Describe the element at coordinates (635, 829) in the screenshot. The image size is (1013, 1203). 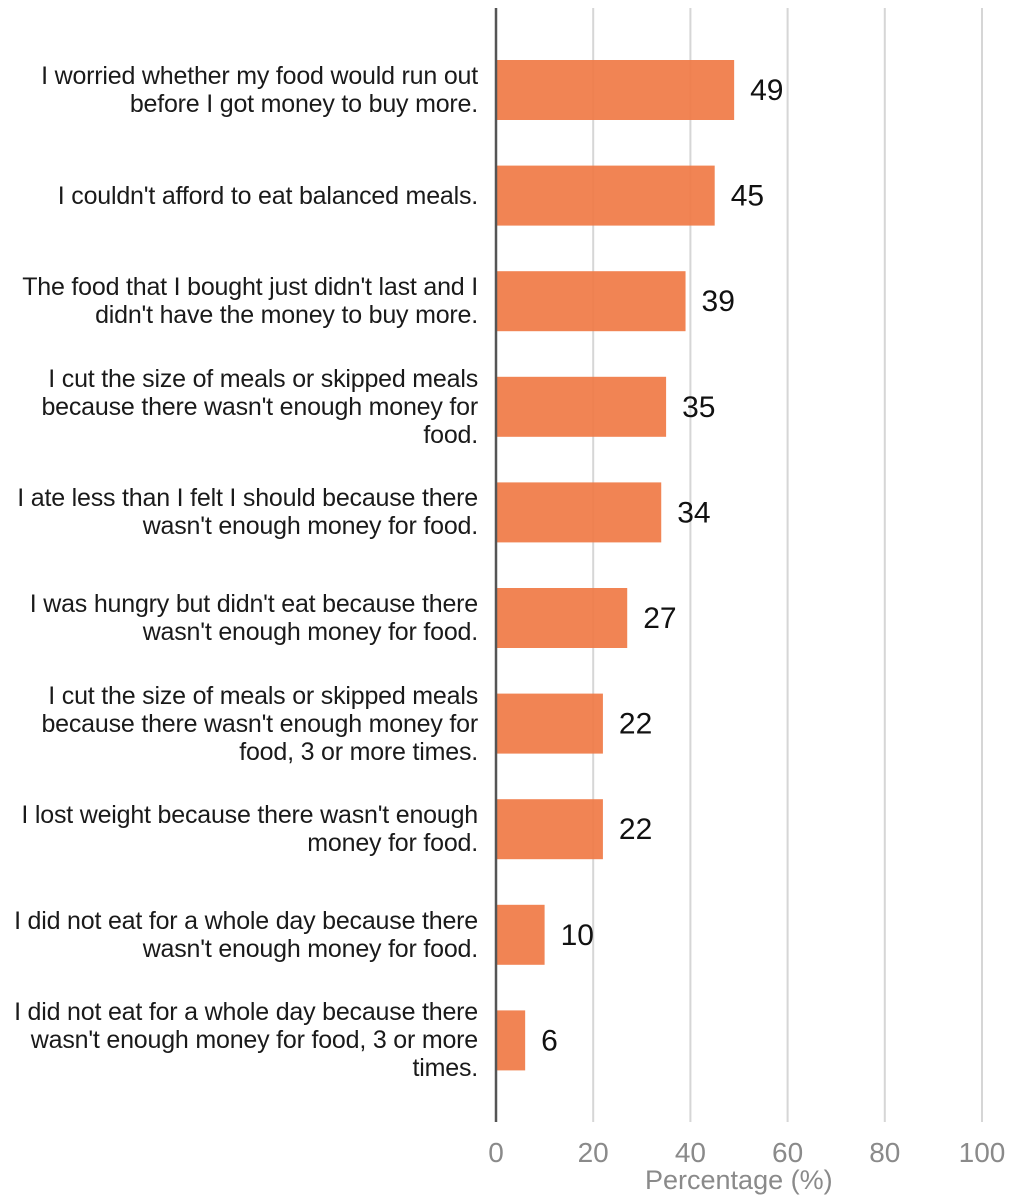
I see `bar-value-label-8: 22` at that location.